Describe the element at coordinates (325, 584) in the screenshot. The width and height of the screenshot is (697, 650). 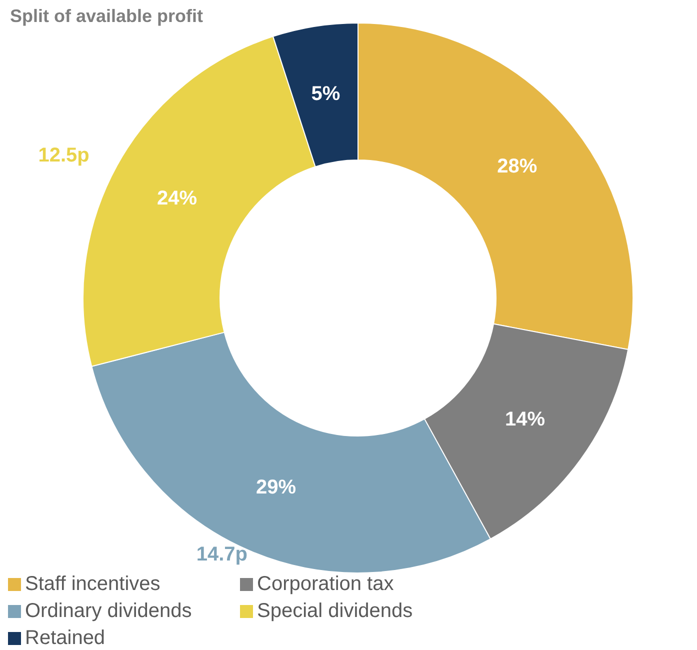
I see `legend-label: Corporation tax` at that location.